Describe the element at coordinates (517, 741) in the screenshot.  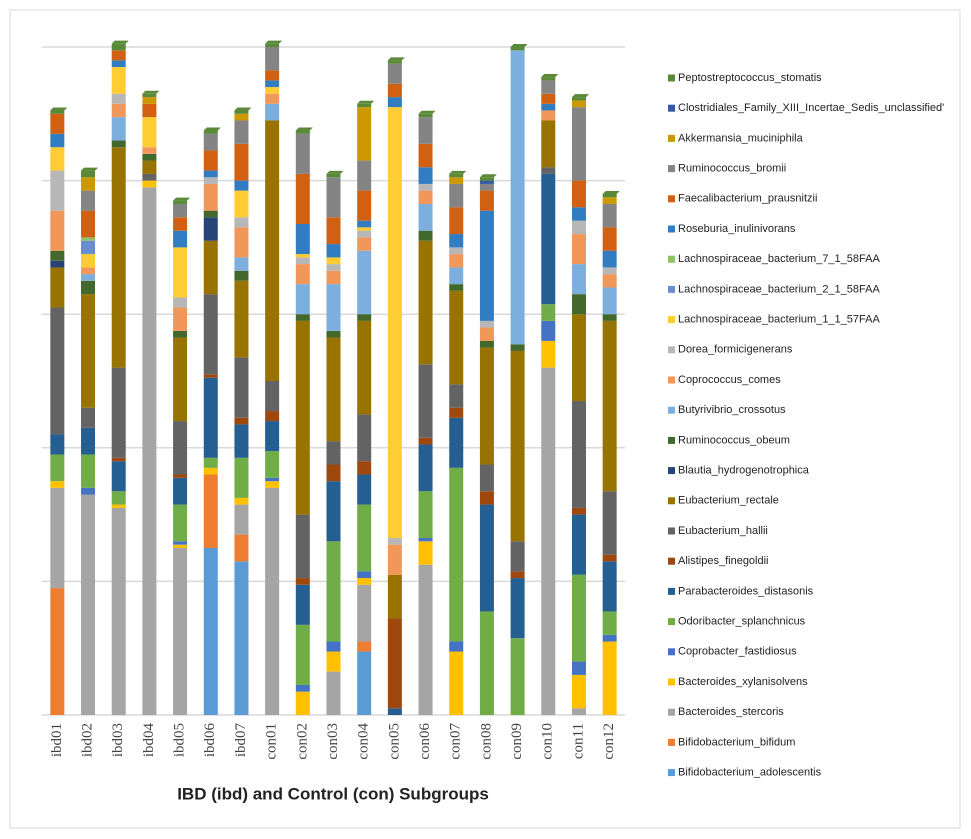
I see `x-tick-label: con09` at that location.